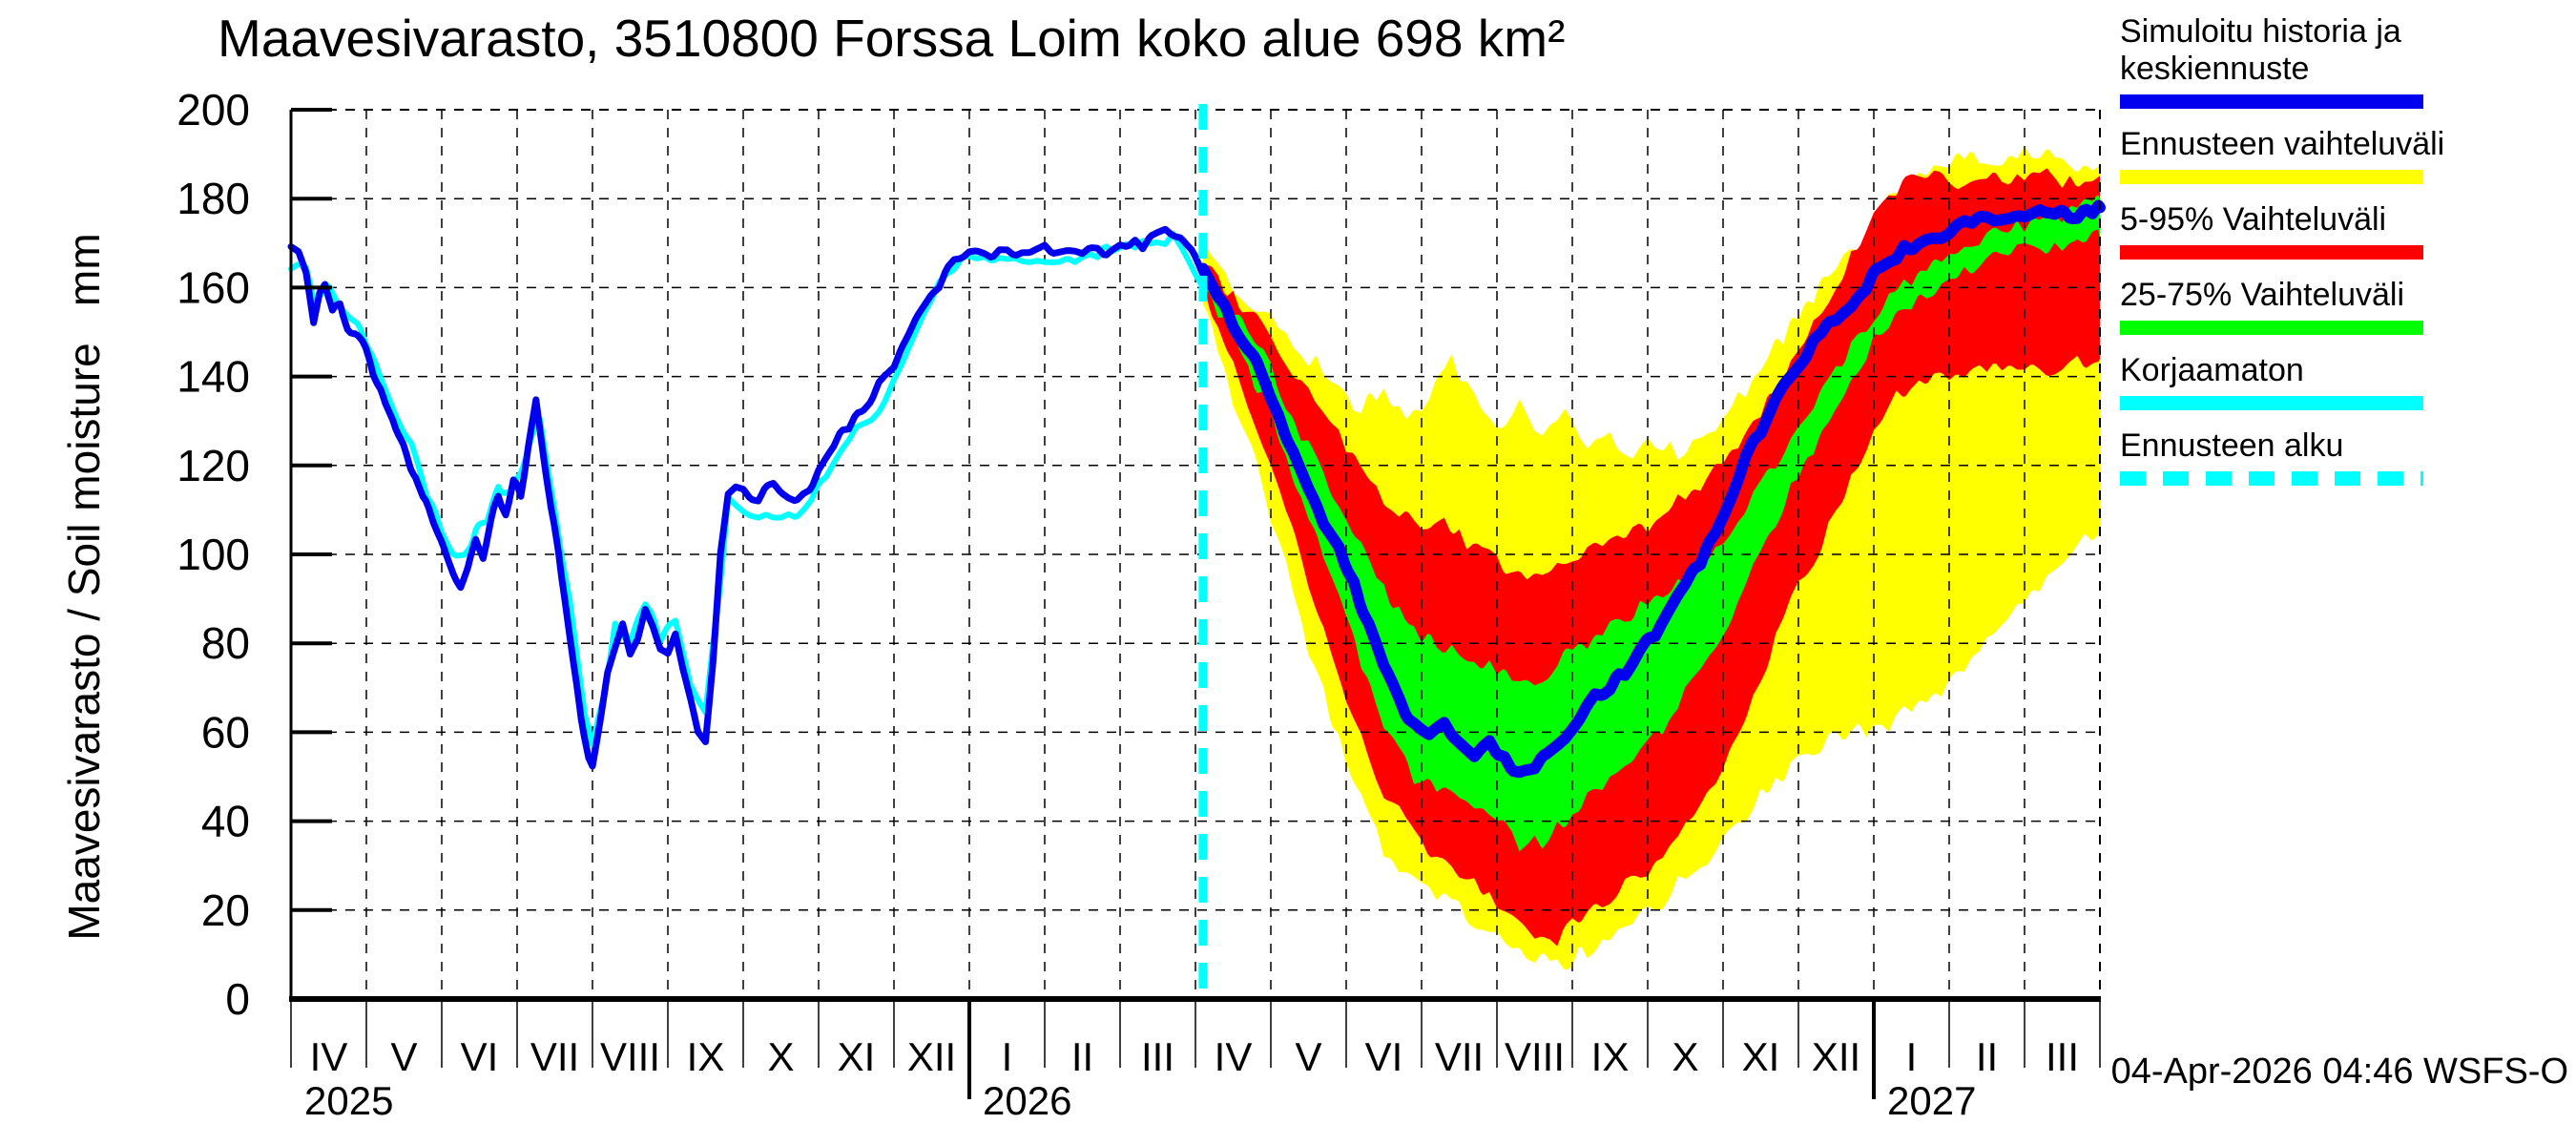 The width and height of the screenshot is (2576, 1145). What do you see at coordinates (213, 287) in the screenshot?
I see `svg-text: 160` at bounding box center [213, 287].